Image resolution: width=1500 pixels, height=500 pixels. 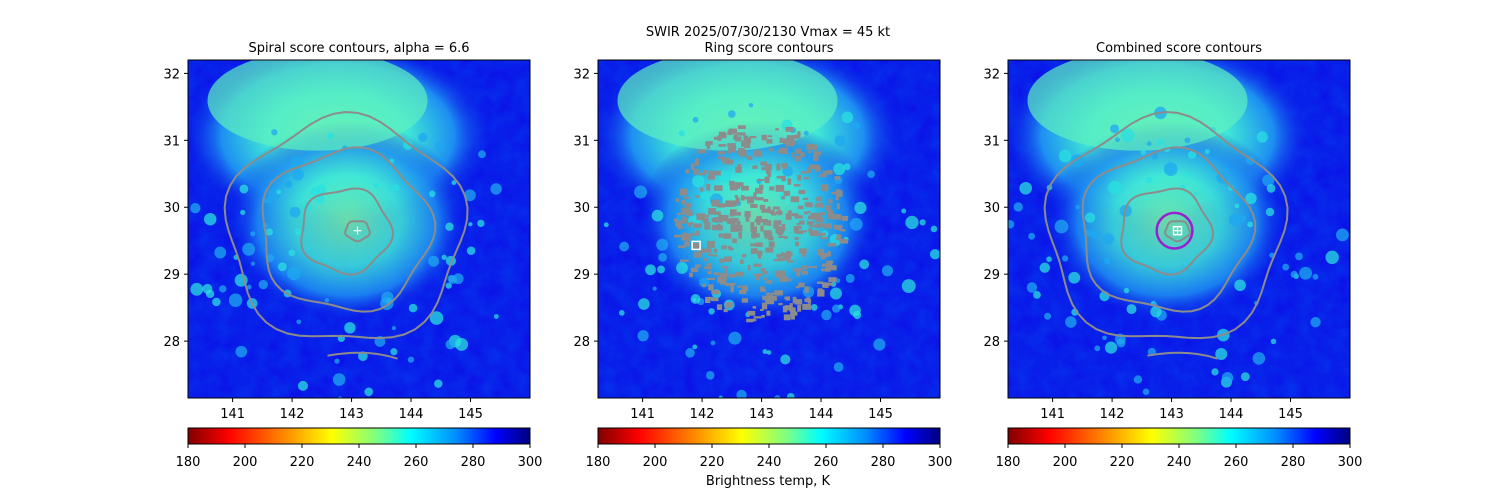 What do you see at coordinates (188, 462) in the screenshot?
I see `colorbar-tick-label: 180` at bounding box center [188, 462].